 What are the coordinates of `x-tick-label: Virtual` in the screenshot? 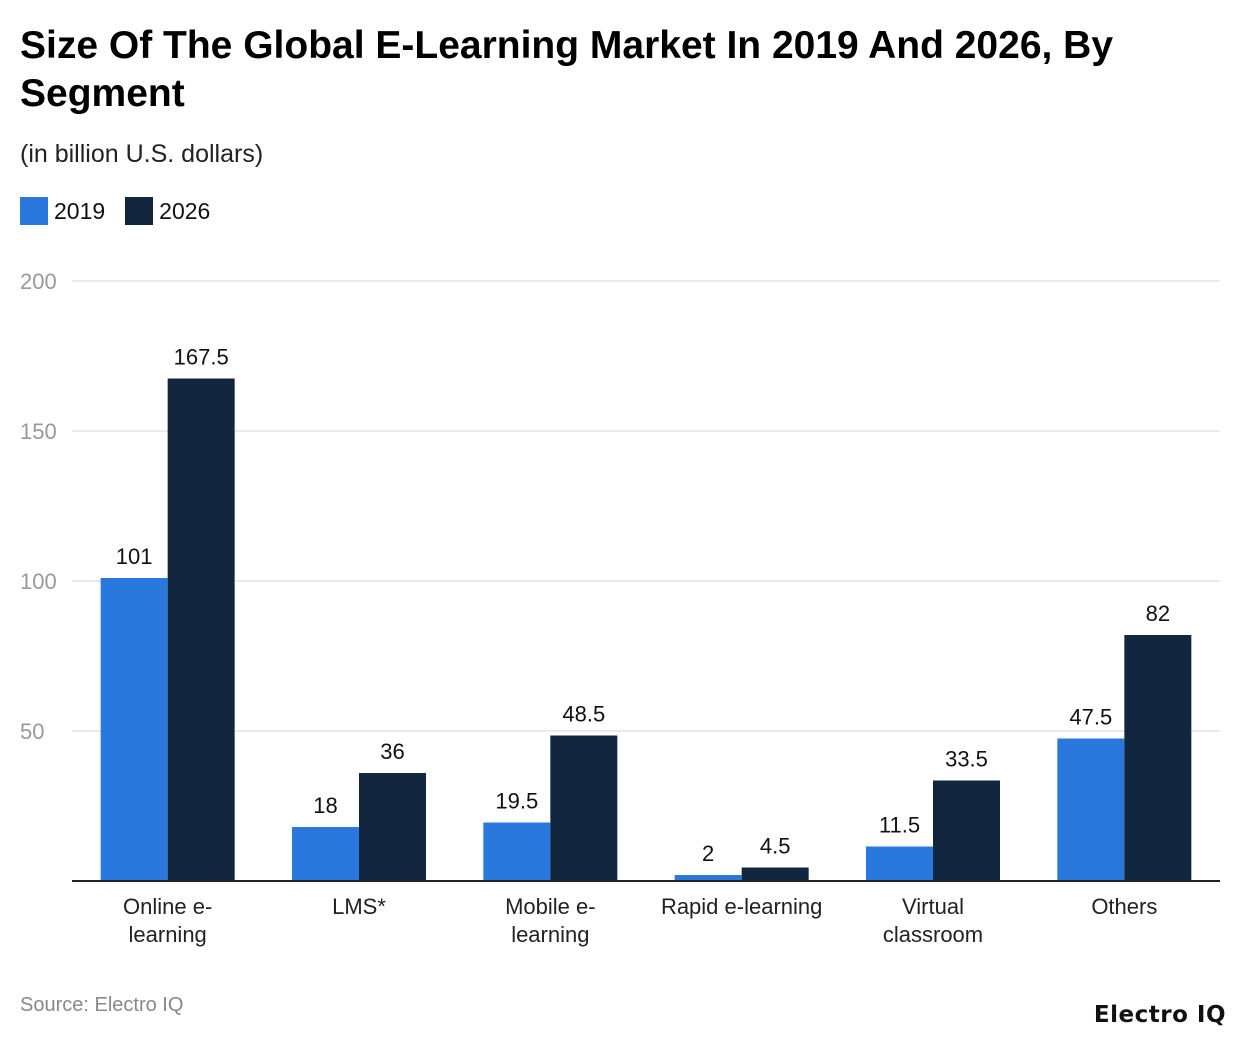 It's located at (933, 906).